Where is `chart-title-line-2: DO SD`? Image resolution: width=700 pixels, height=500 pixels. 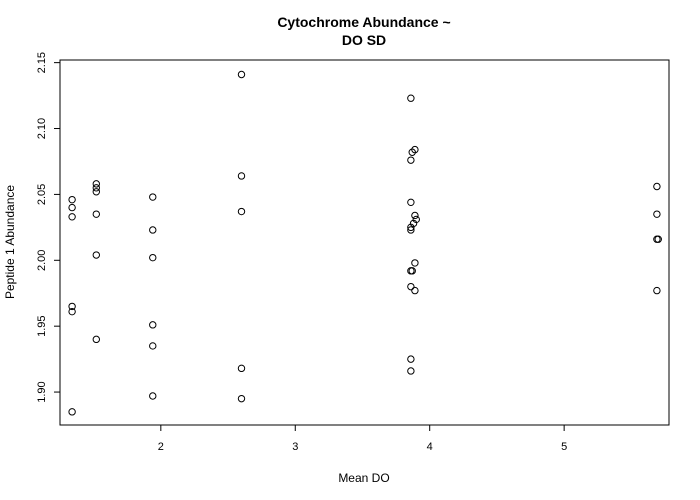
chart-title-line-2: DO SD is located at coordinates (364, 40).